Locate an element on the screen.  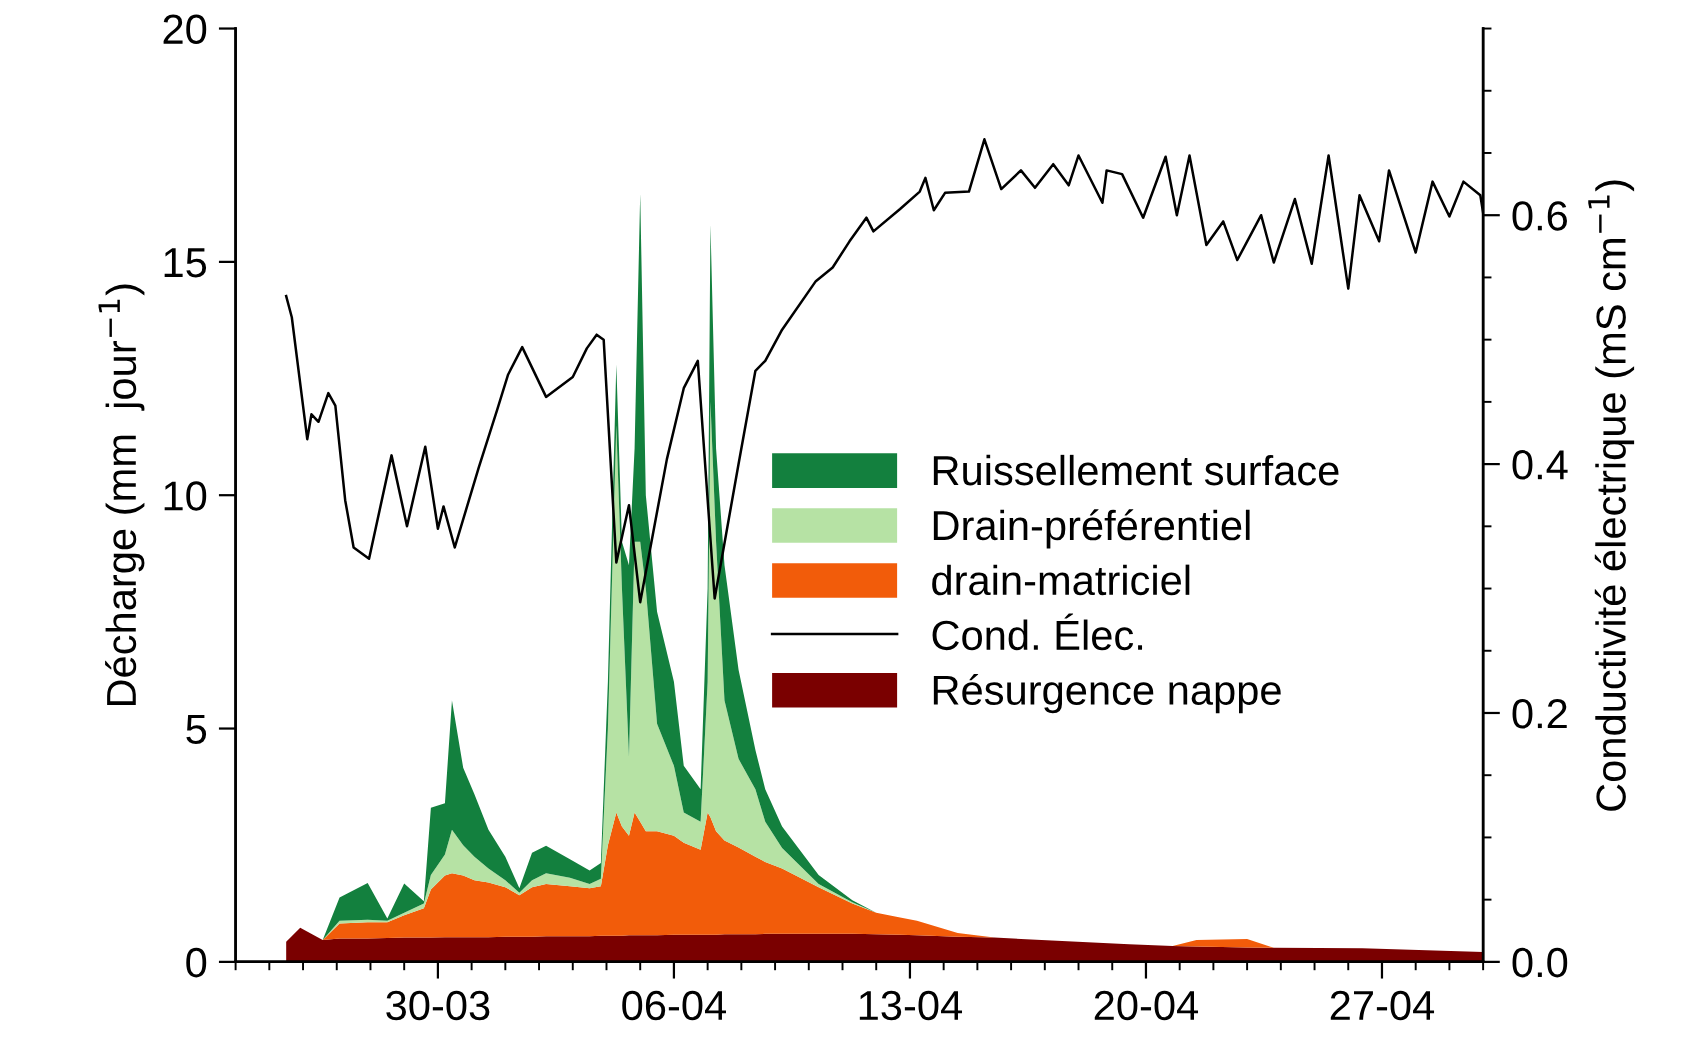
x-tick-label: 30-03 is located at coordinates (438, 1005).